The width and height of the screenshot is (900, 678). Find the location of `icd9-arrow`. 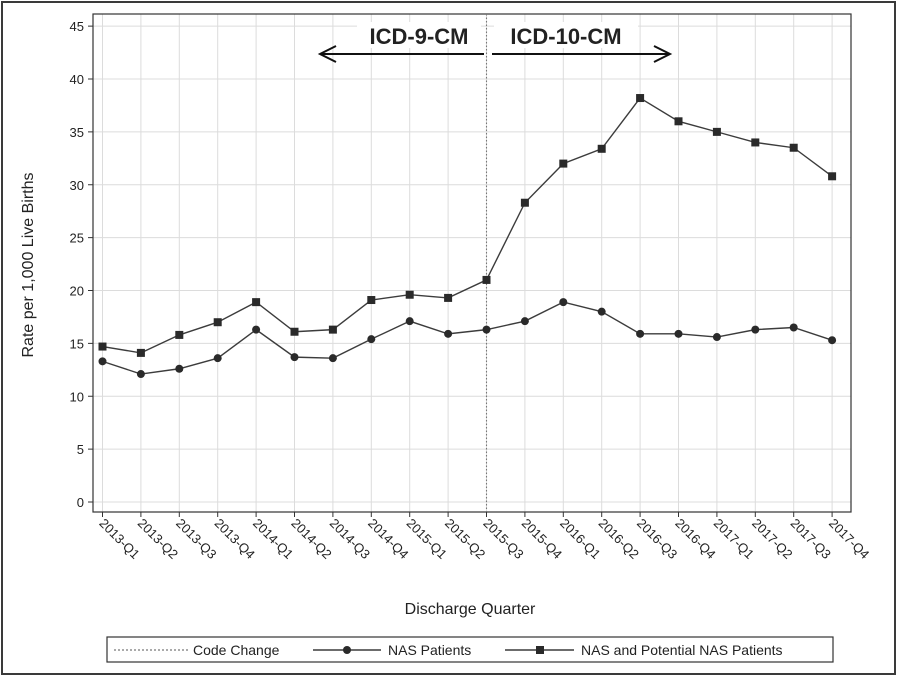

icd9-arrow is located at coordinates (400, 54).